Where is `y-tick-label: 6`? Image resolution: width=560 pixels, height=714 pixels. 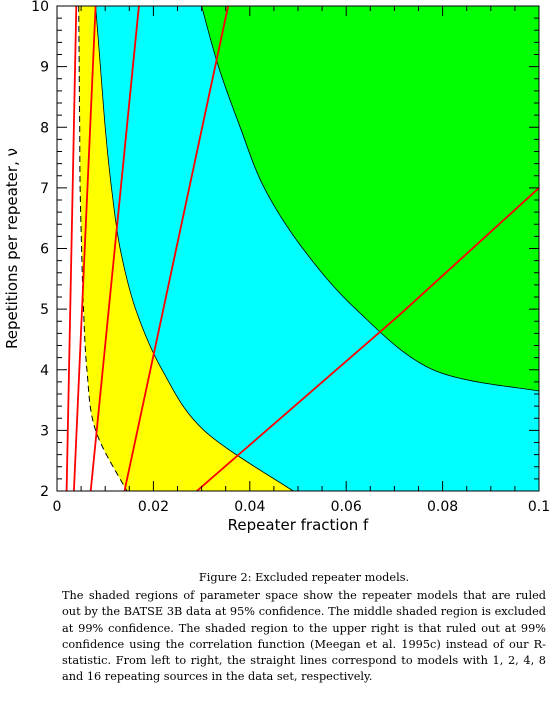 y-tick-label: 6 is located at coordinates (44, 250).